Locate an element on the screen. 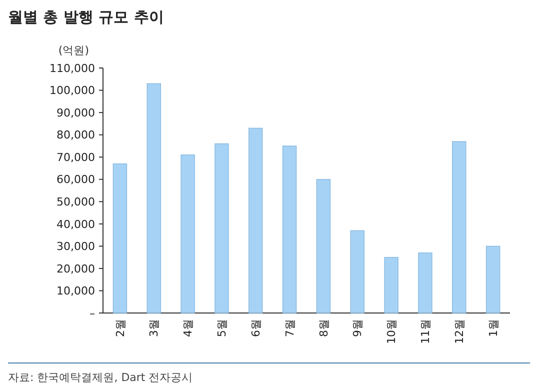 The width and height of the screenshot is (540, 391). y-tick-label: 70,000 is located at coordinates (75, 157).